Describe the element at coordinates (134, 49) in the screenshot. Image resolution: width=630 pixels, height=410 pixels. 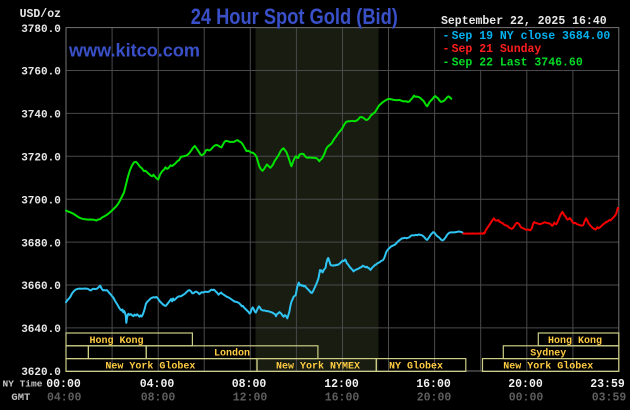
I see `svg-text: www.kitco.com` at that location.